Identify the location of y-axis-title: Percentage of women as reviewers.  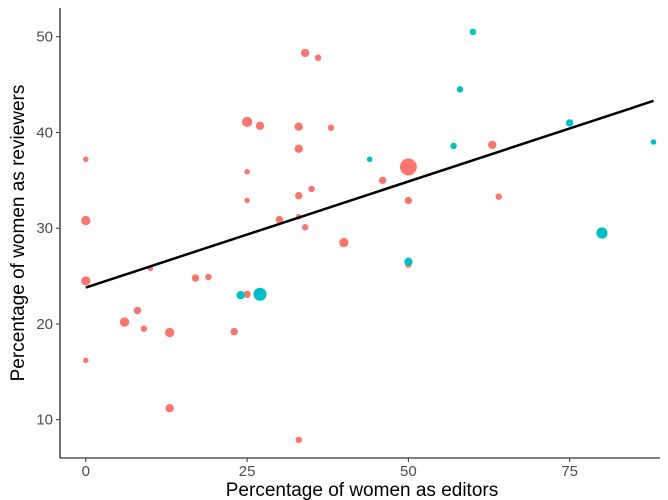
(18, 233).